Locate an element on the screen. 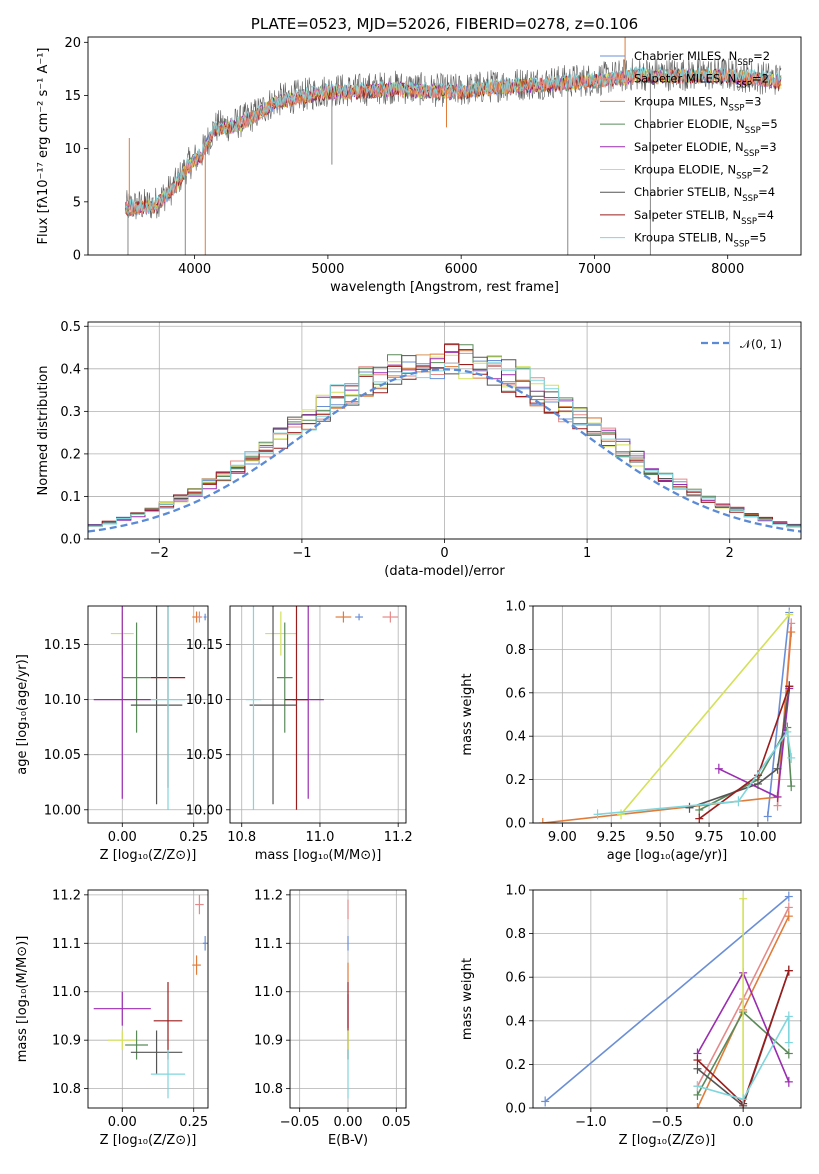 This screenshot has height=1174, width=819. y-tick-label: 15 is located at coordinates (72, 96).